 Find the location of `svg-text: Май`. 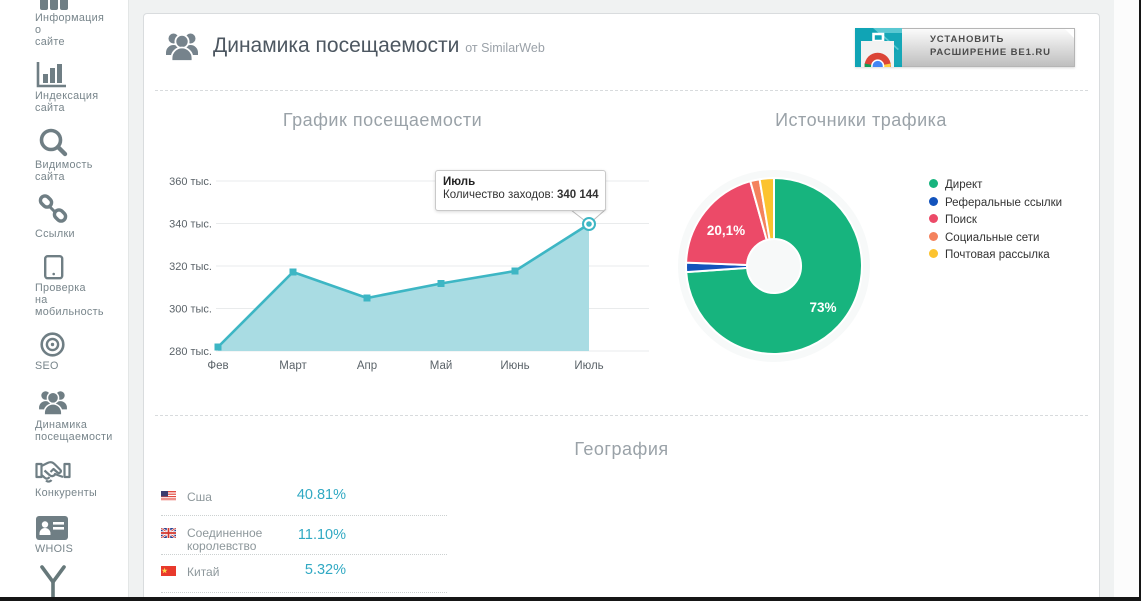

svg-text: Май is located at coordinates (441, 366).